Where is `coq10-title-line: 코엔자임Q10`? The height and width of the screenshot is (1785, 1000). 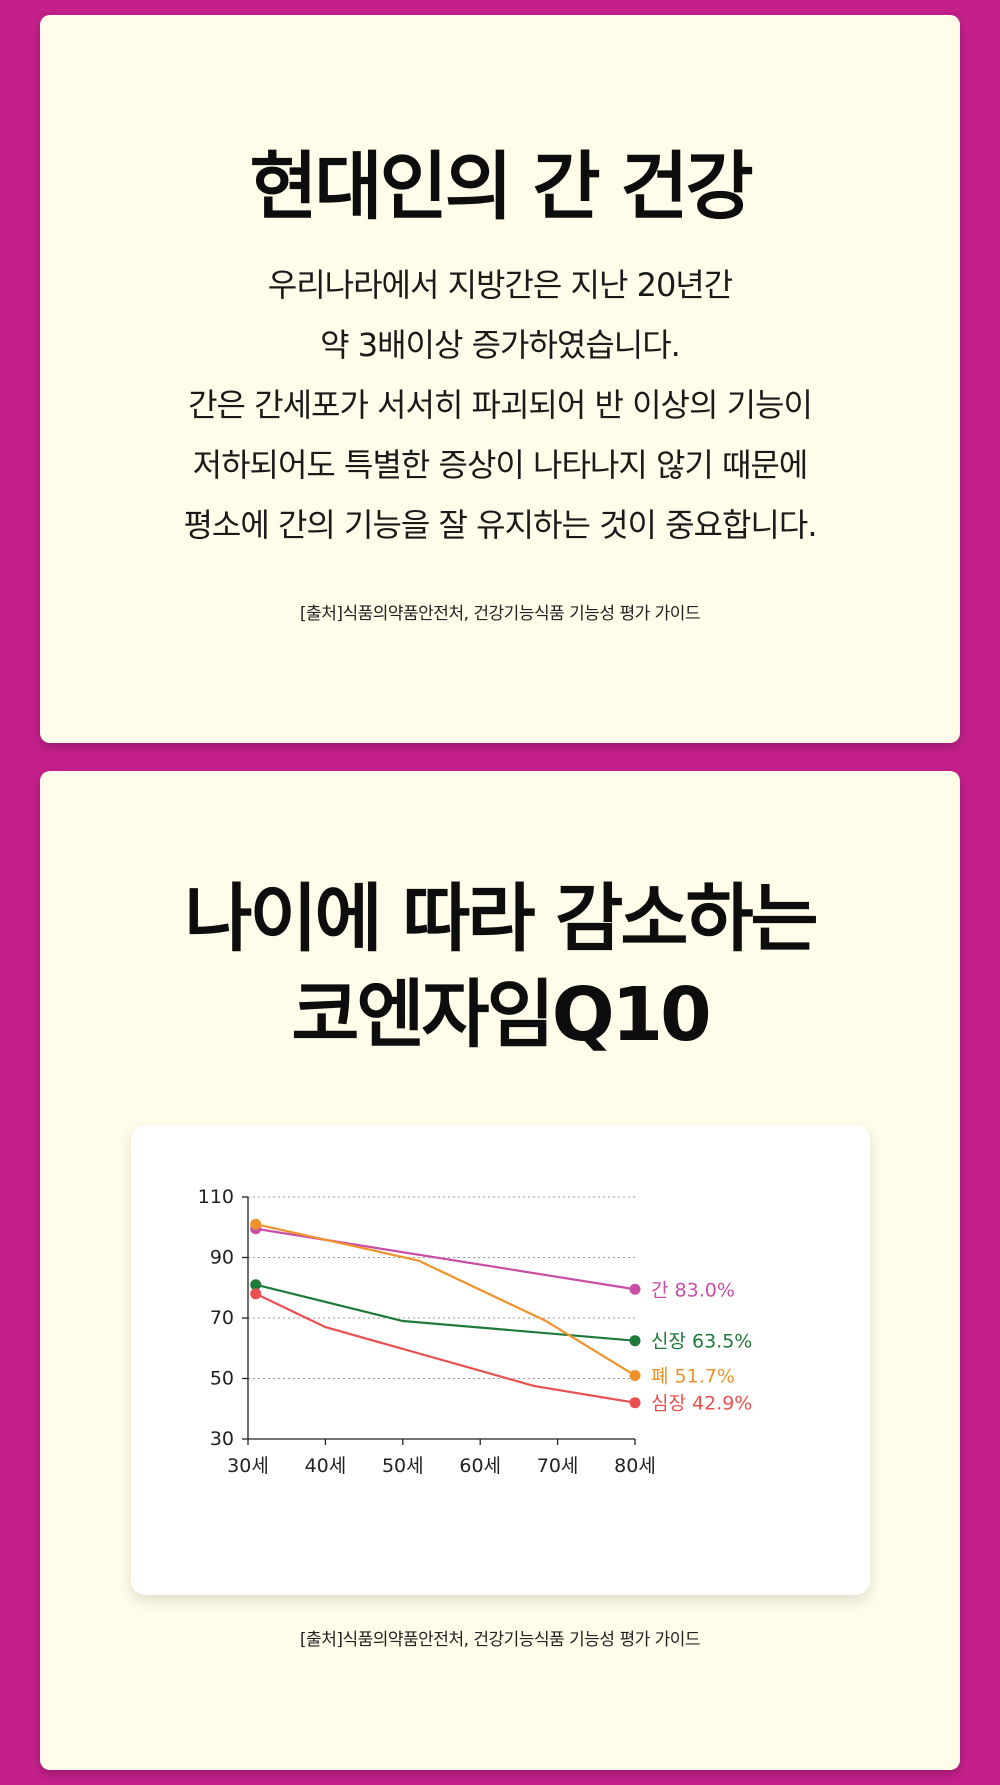 coq10-title-line: 코엔자임Q10 is located at coordinates (501, 1015).